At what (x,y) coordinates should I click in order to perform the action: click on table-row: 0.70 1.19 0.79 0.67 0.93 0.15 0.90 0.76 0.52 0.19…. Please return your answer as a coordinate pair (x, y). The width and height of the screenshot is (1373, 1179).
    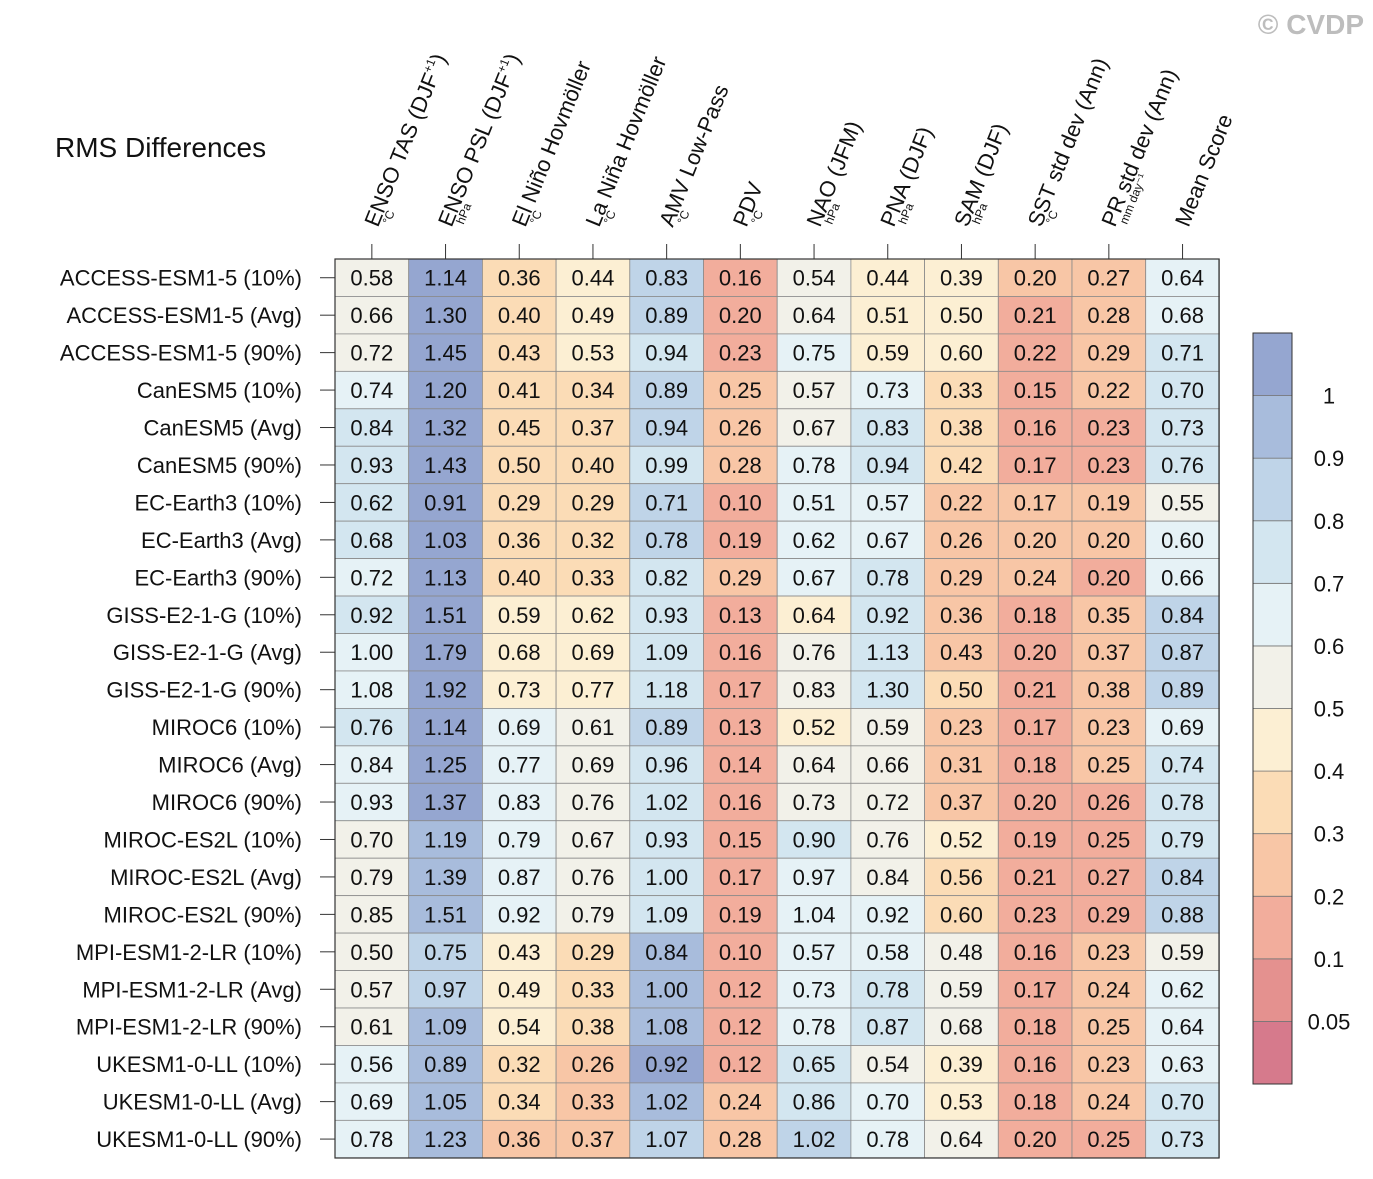
    Looking at the image, I should click on (777, 839).